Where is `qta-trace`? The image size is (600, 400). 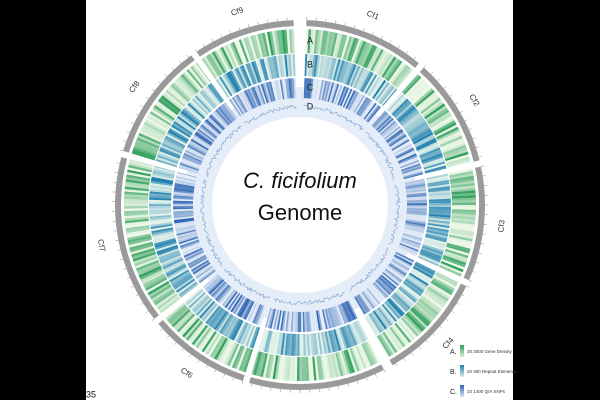 qta-trace is located at coordinates (309, 298).